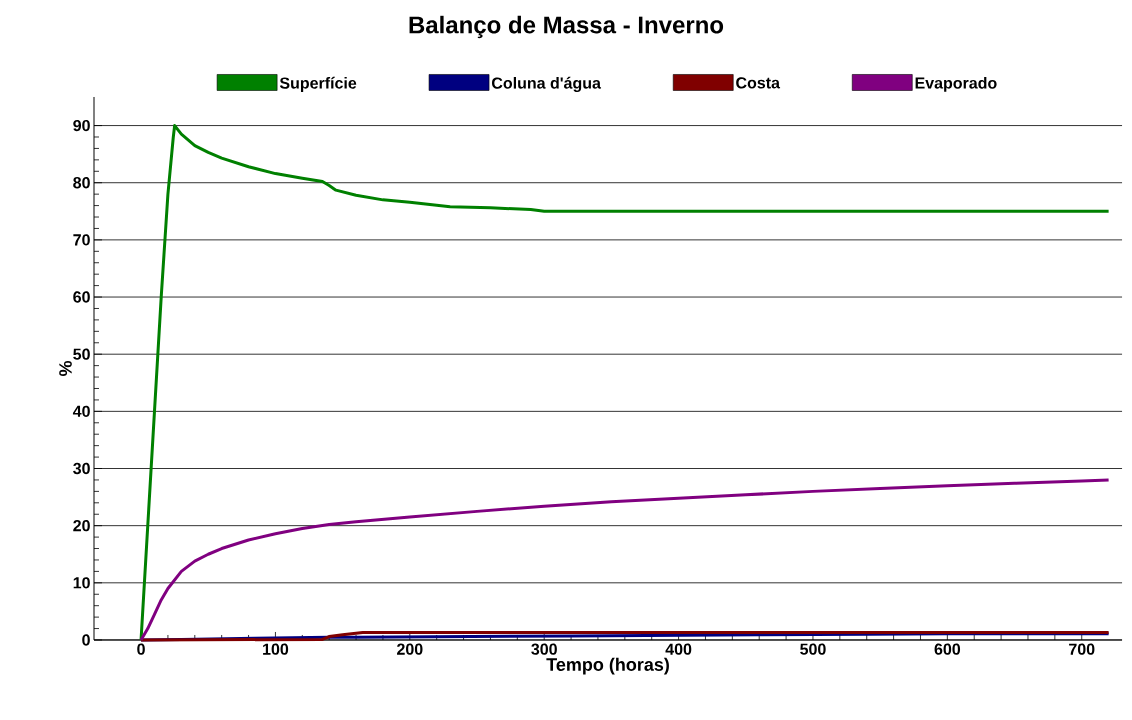  Describe the element at coordinates (81, 297) in the screenshot. I see `y-tick-label: 60` at that location.